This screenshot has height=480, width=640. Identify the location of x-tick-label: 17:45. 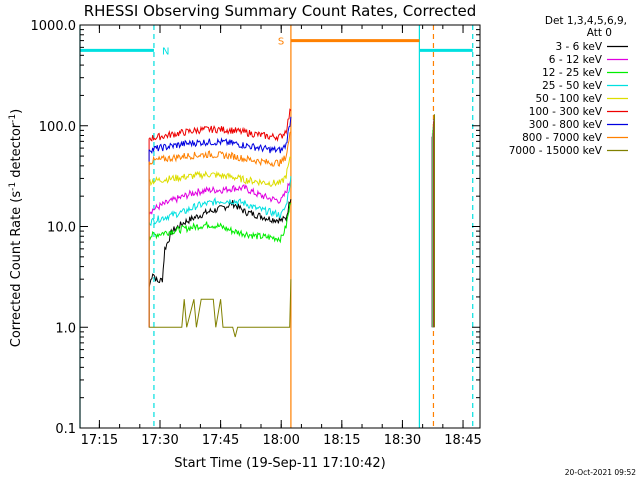
(220, 440).